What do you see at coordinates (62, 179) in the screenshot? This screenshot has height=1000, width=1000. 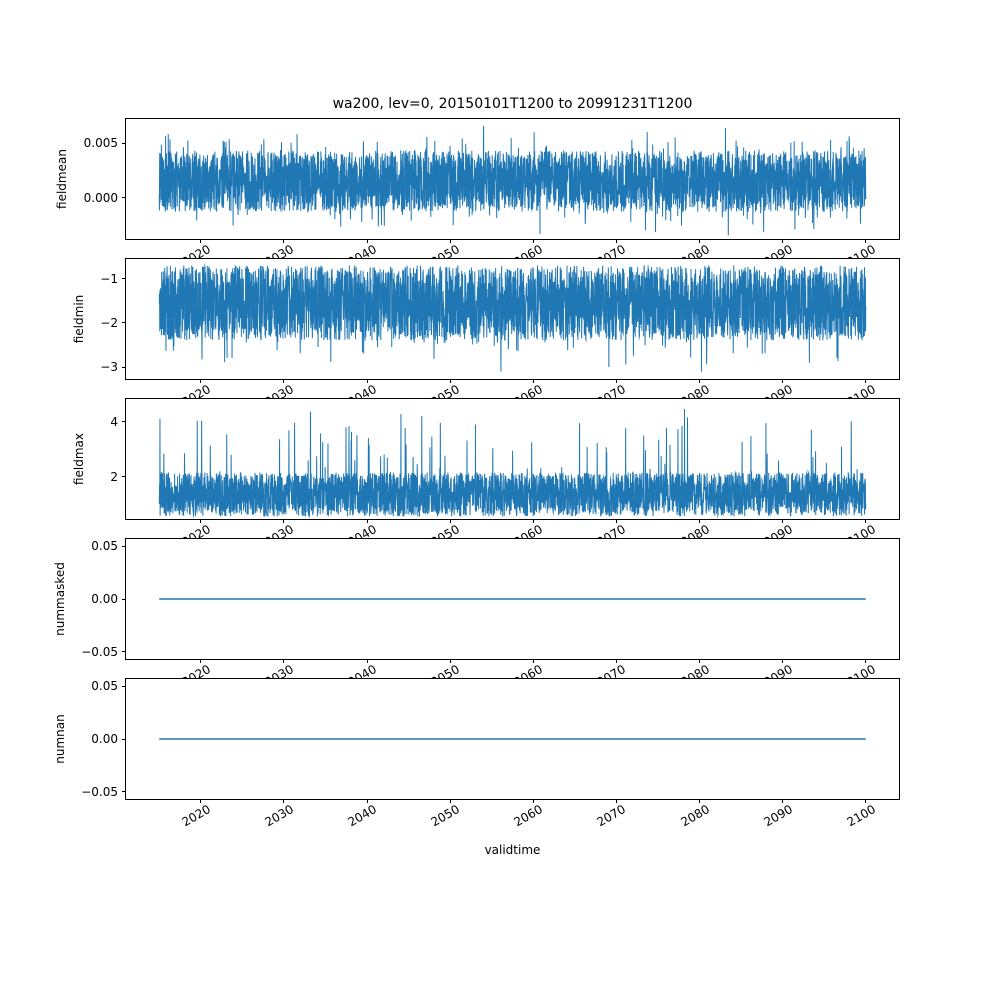 I see `y-axis-label: fieldmean` at bounding box center [62, 179].